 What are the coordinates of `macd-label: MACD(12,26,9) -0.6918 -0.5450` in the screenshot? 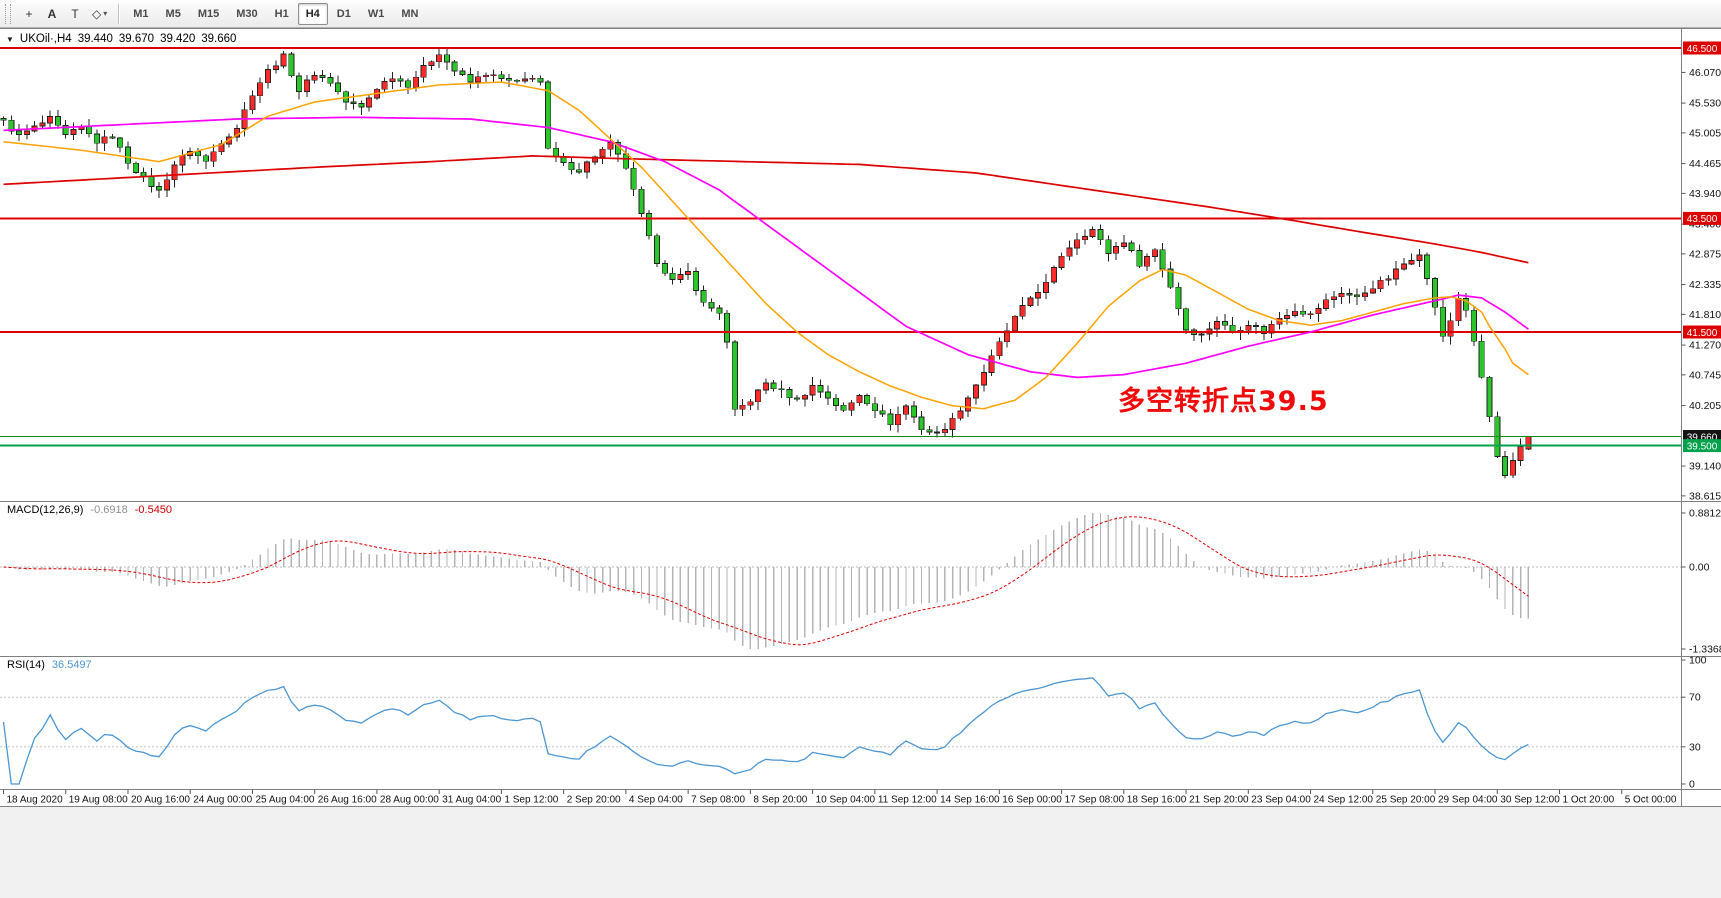 It's located at (89, 510).